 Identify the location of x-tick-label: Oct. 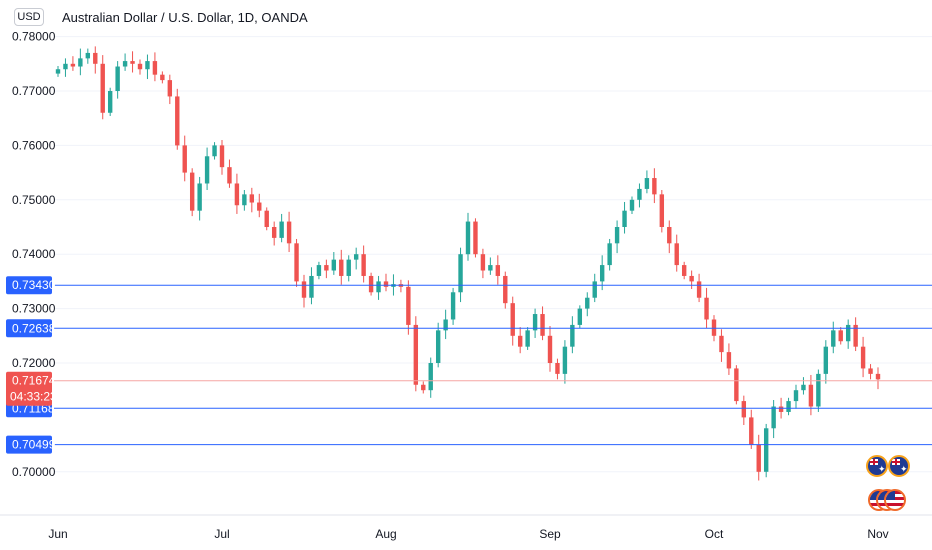
(714, 534).